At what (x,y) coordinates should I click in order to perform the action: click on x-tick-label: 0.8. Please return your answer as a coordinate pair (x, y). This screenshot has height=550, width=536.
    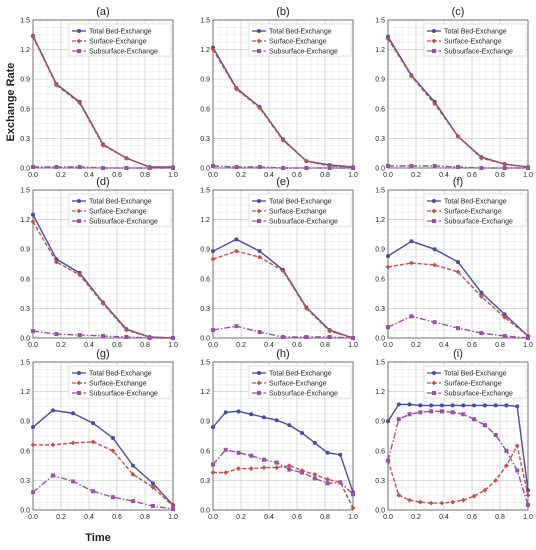
    Looking at the image, I should click on (145, 345).